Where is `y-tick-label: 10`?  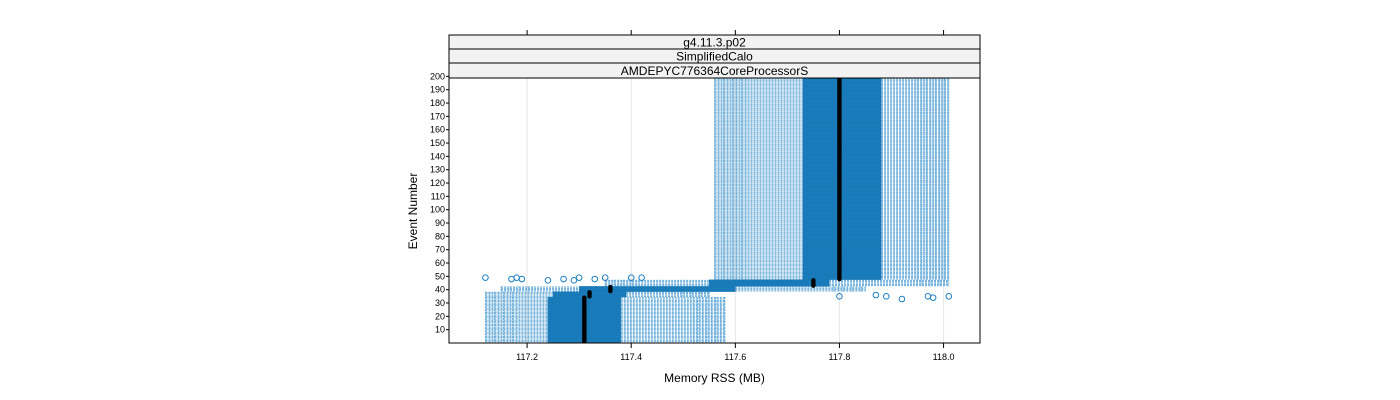 y-tick-label: 10 is located at coordinates (440, 330).